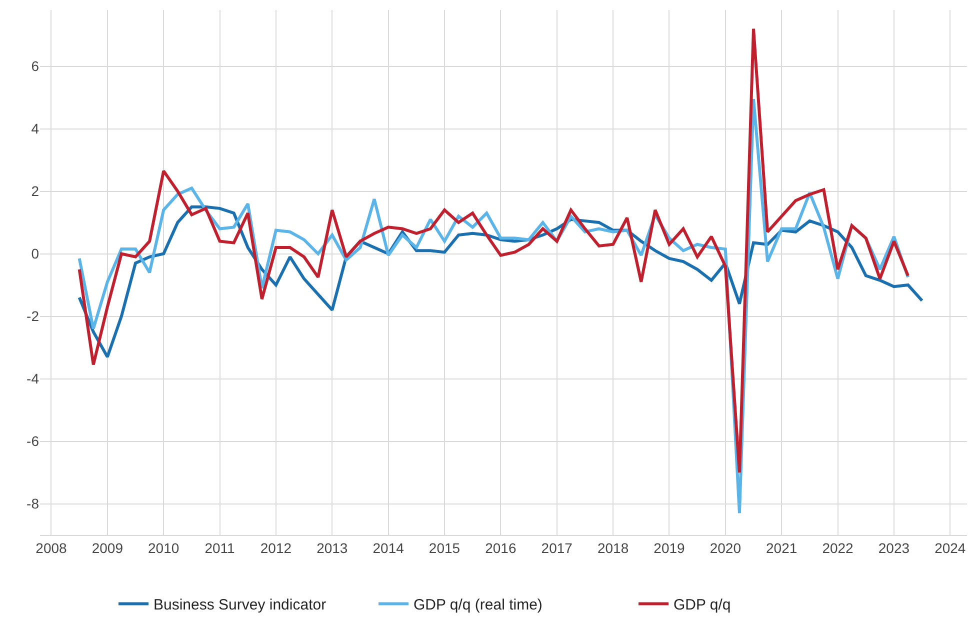 The height and width of the screenshot is (630, 977). Describe the element at coordinates (35, 128) in the screenshot. I see `y-tick-label: 4` at that location.